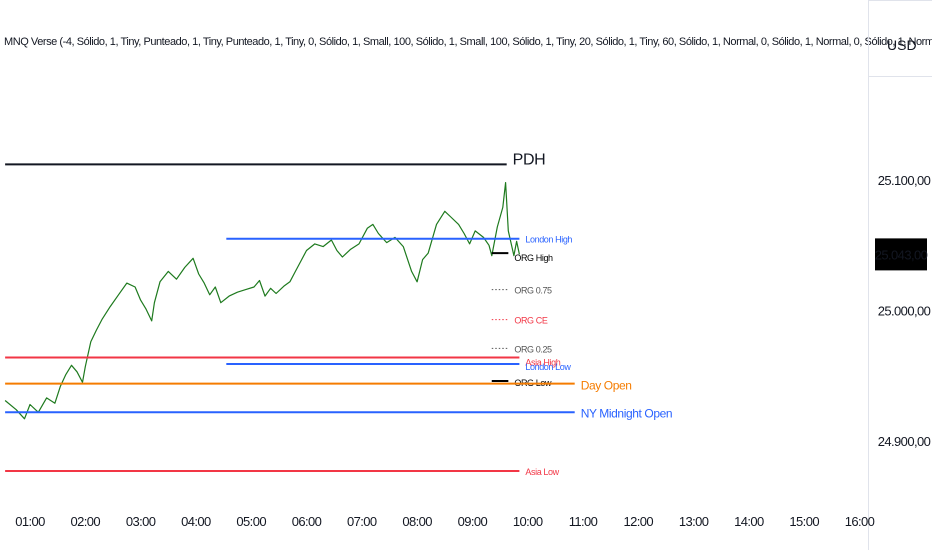 The height and width of the screenshot is (550, 932). Describe the element at coordinates (694, 521) in the screenshot. I see `x-tick-label: 13:00` at that location.